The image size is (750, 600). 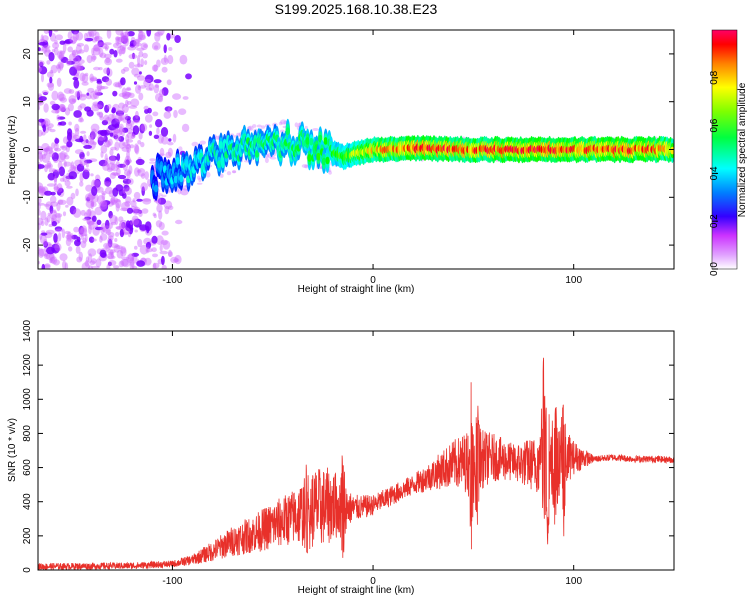 What do you see at coordinates (27, 501) in the screenshot?
I see `snr-ytick-label: 400` at bounding box center [27, 501].